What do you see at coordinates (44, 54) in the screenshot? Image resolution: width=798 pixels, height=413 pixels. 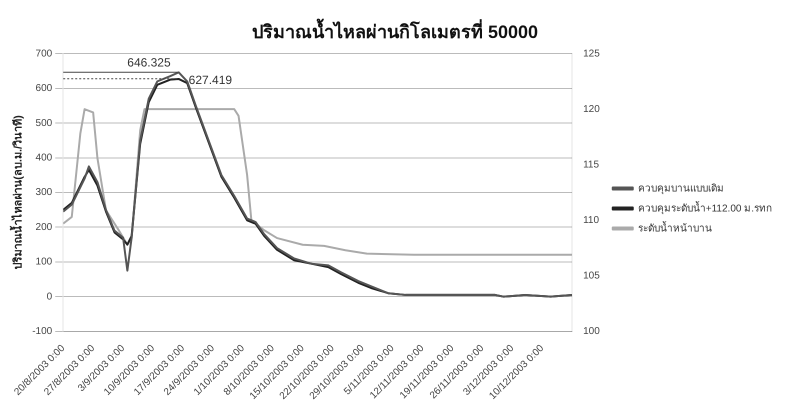 I see `y-tick-label: 700` at bounding box center [44, 54].